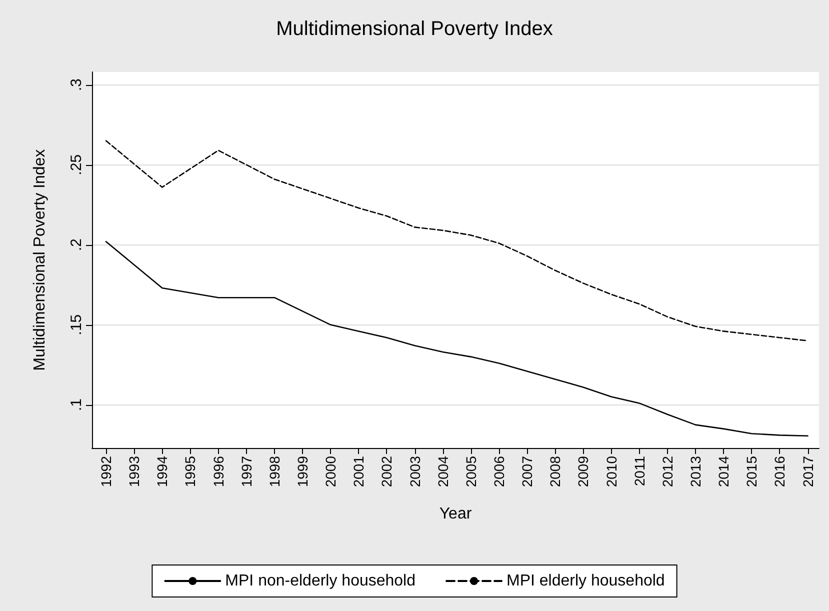  Describe the element at coordinates (246, 472) in the screenshot. I see `x-tick-label: 1997` at that location.